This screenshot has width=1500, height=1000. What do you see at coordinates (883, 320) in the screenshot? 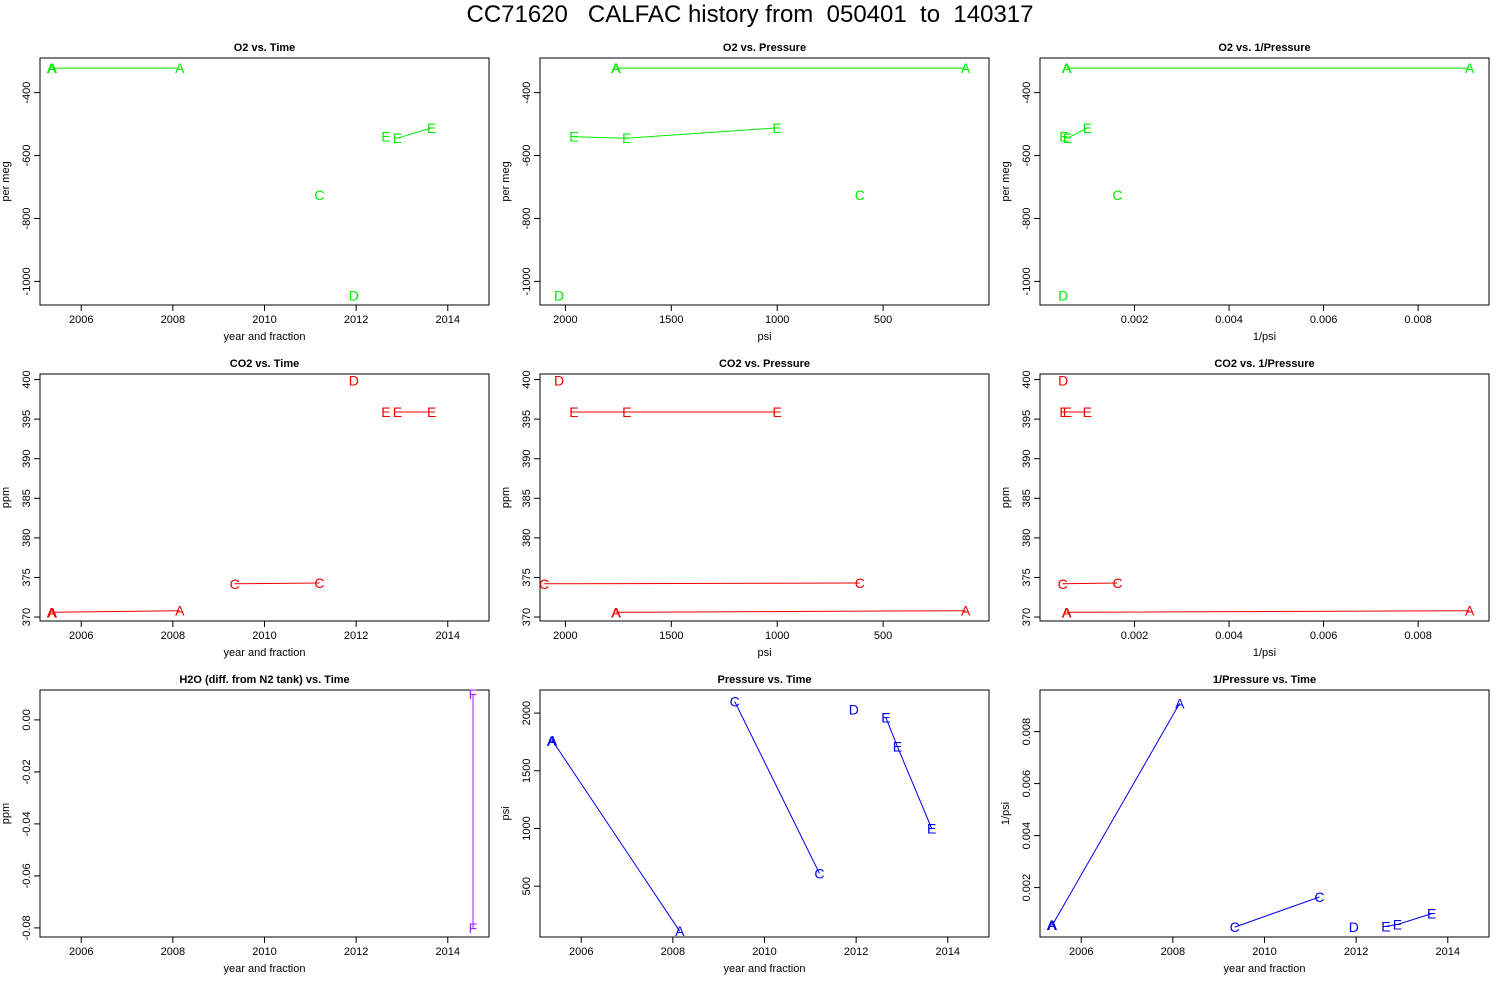
I see `x-tick-label: 500` at bounding box center [883, 320].